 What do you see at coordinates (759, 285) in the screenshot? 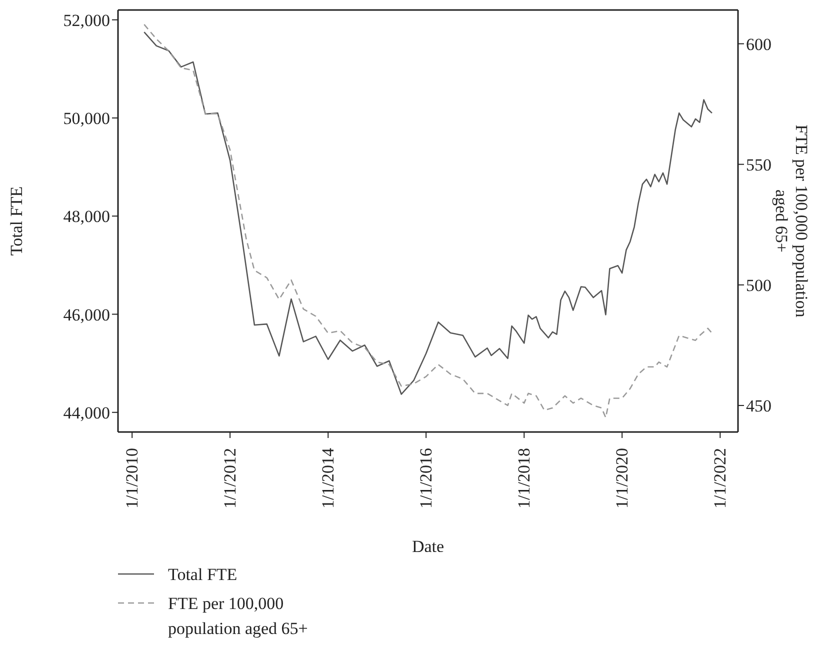
I see `y2-tick-label: 500` at bounding box center [759, 285].